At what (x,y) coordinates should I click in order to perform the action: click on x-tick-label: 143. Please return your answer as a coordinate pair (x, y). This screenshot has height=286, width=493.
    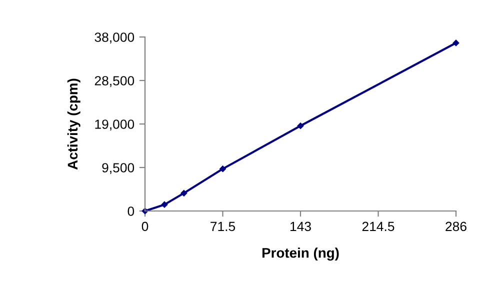
    Looking at the image, I should click on (300, 227).